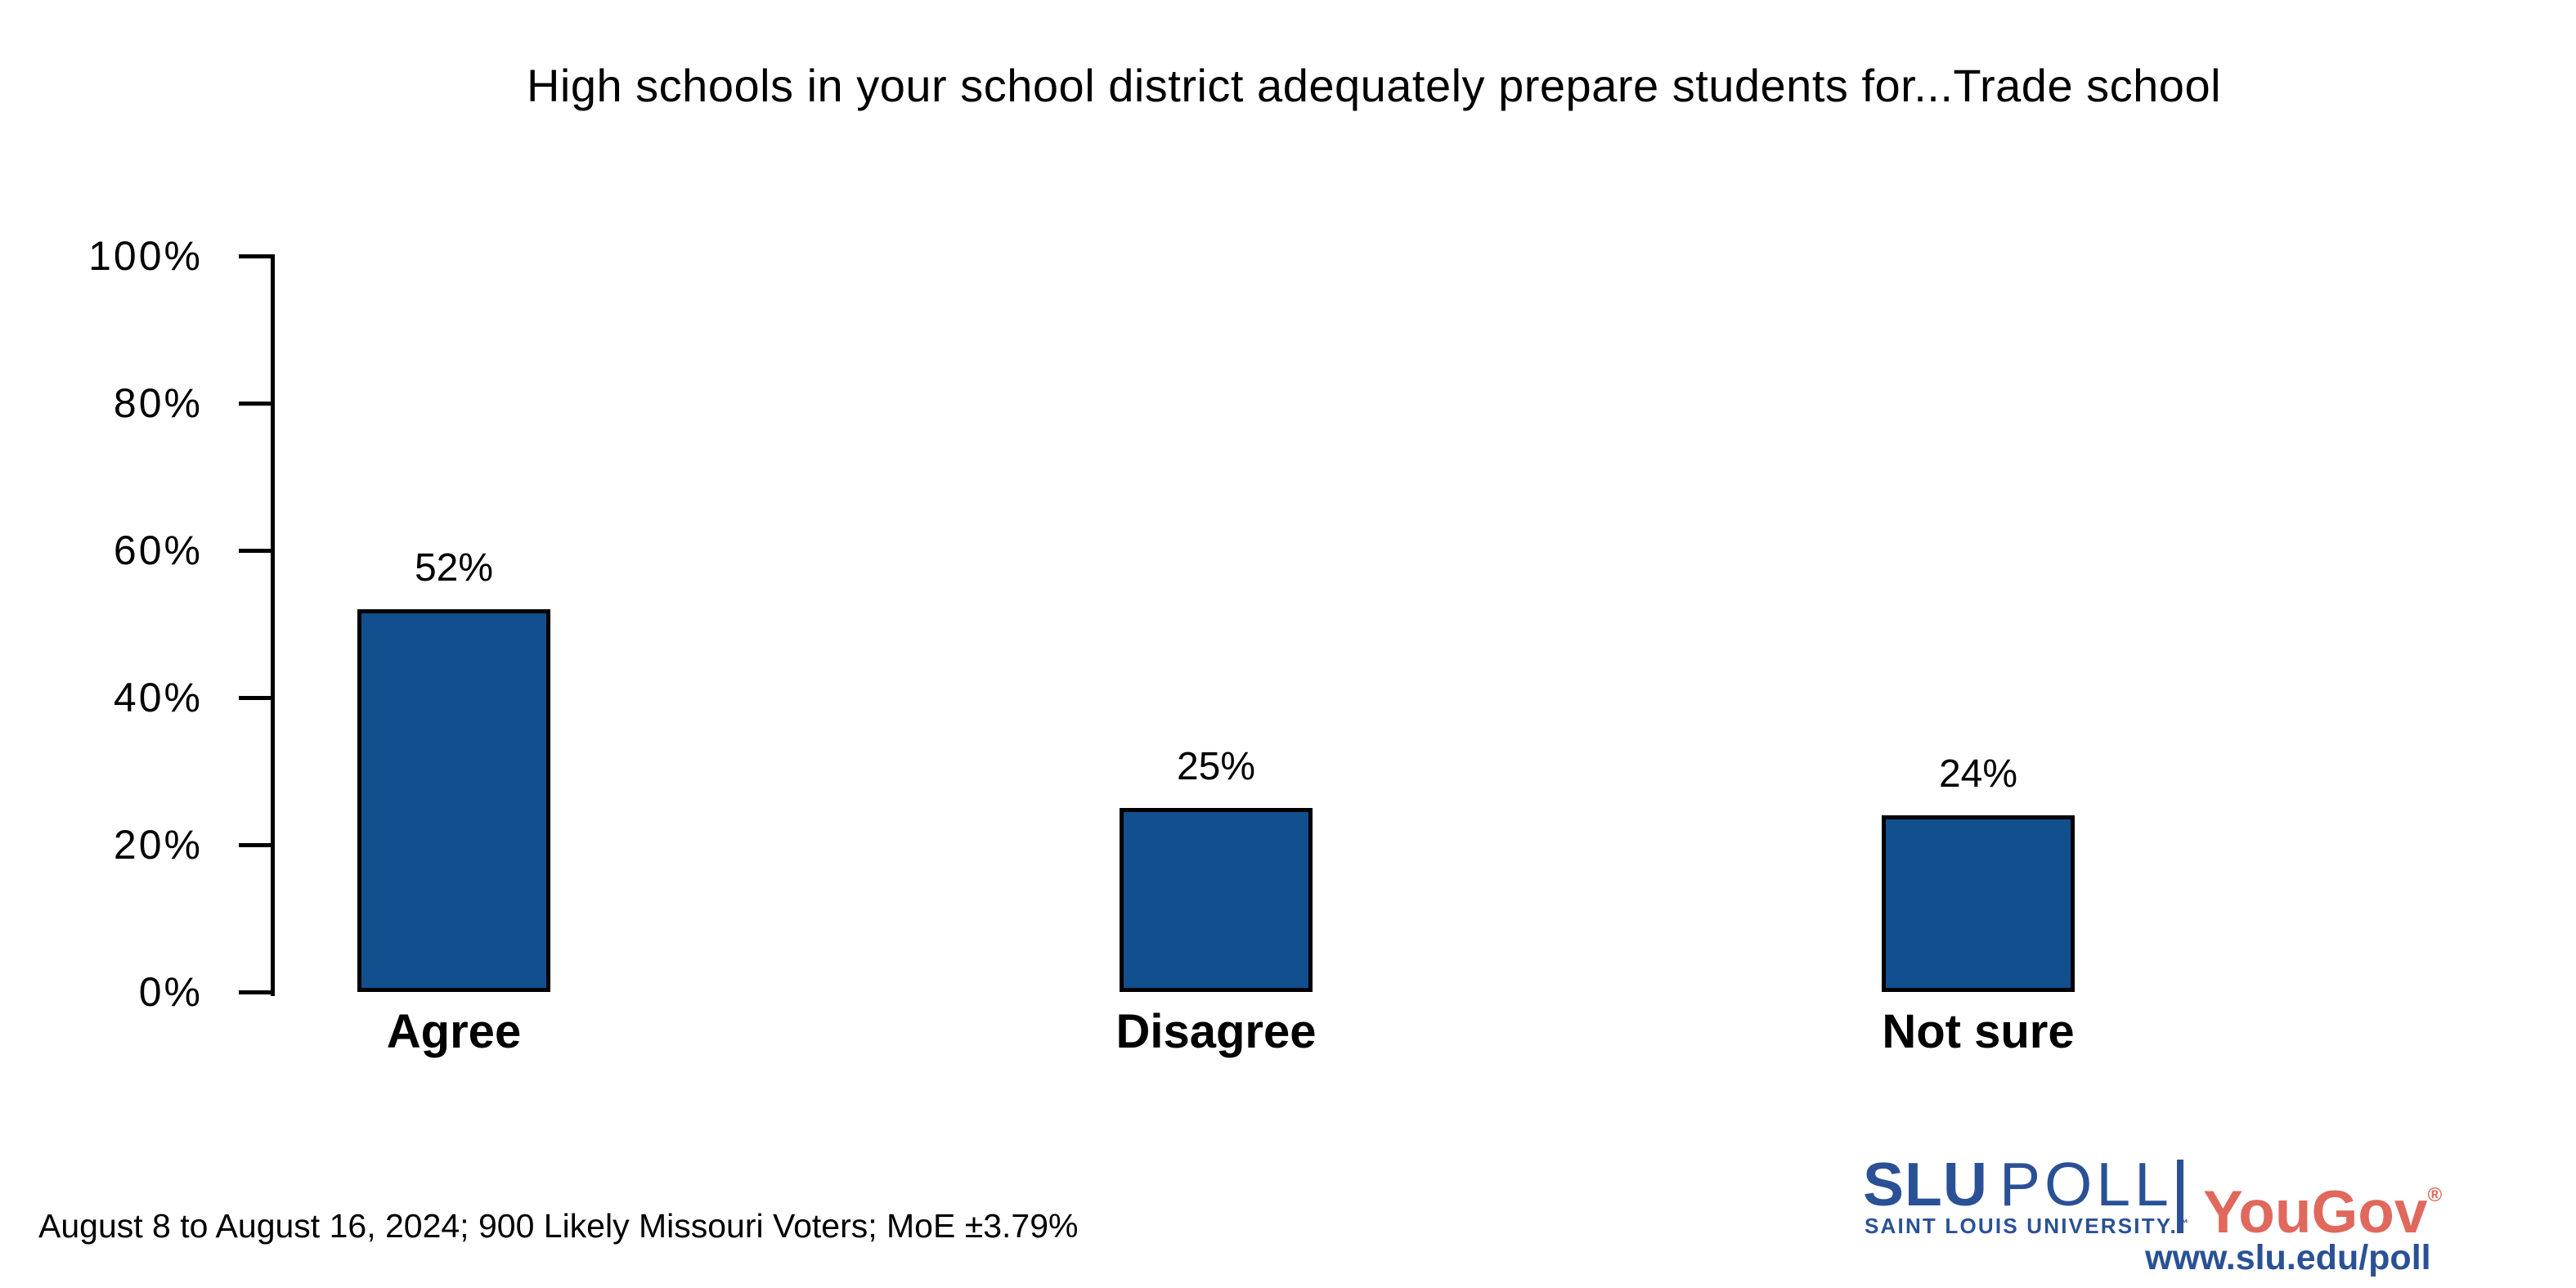 The image size is (2576, 1288). What do you see at coordinates (1925, 1184) in the screenshot?
I see `slu-logo-bold-text: SLU` at bounding box center [1925, 1184].